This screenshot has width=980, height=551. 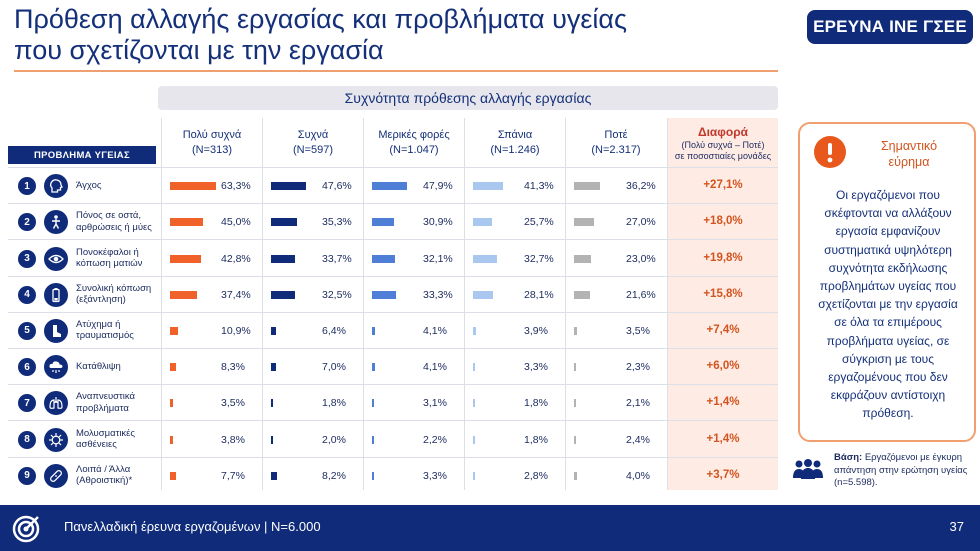 I want to click on column-divider, so click(x=363, y=304).